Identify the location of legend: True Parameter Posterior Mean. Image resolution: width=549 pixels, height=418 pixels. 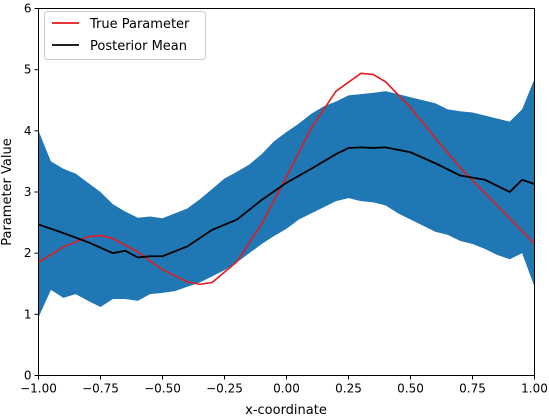
(125, 35).